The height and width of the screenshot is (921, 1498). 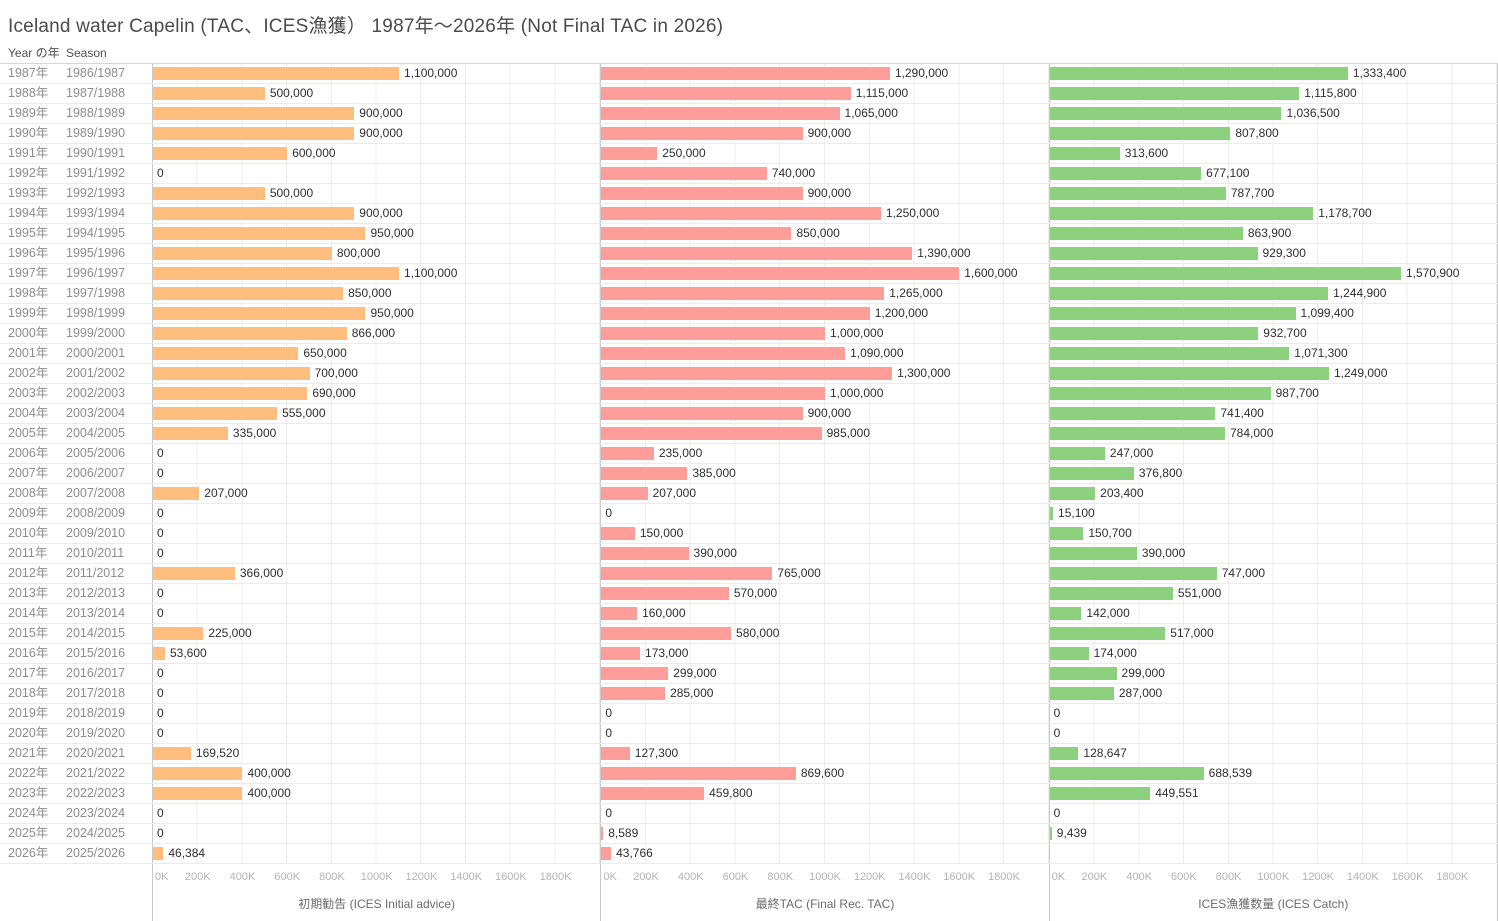 I want to click on panel-header-advice, so click(x=376, y=53).